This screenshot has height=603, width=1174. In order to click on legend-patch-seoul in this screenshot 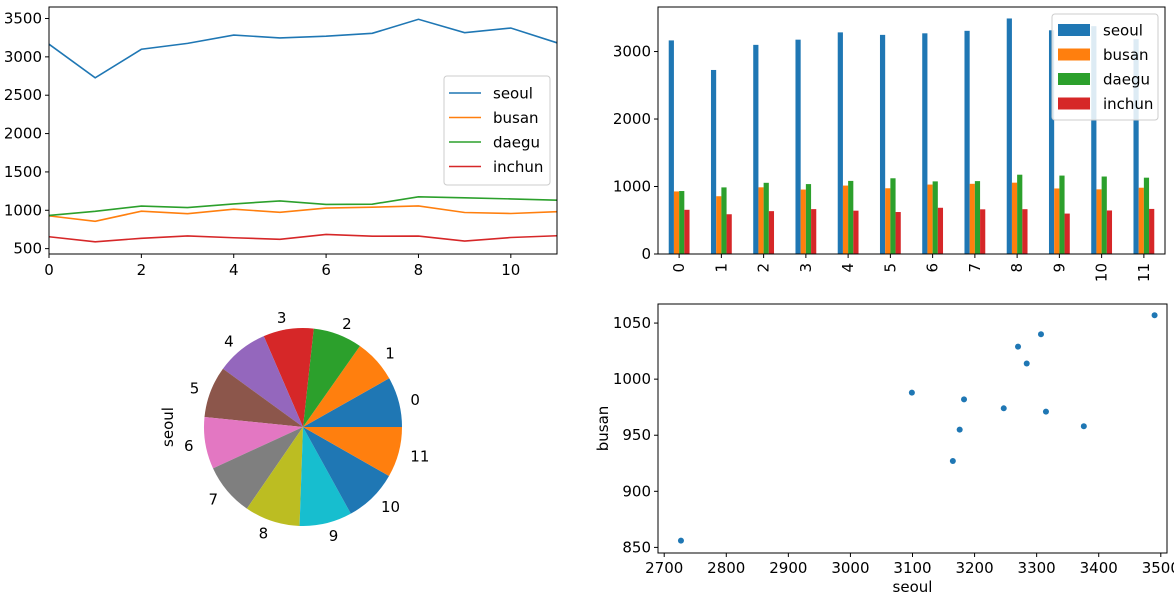, I will do `click(1074, 30)`.